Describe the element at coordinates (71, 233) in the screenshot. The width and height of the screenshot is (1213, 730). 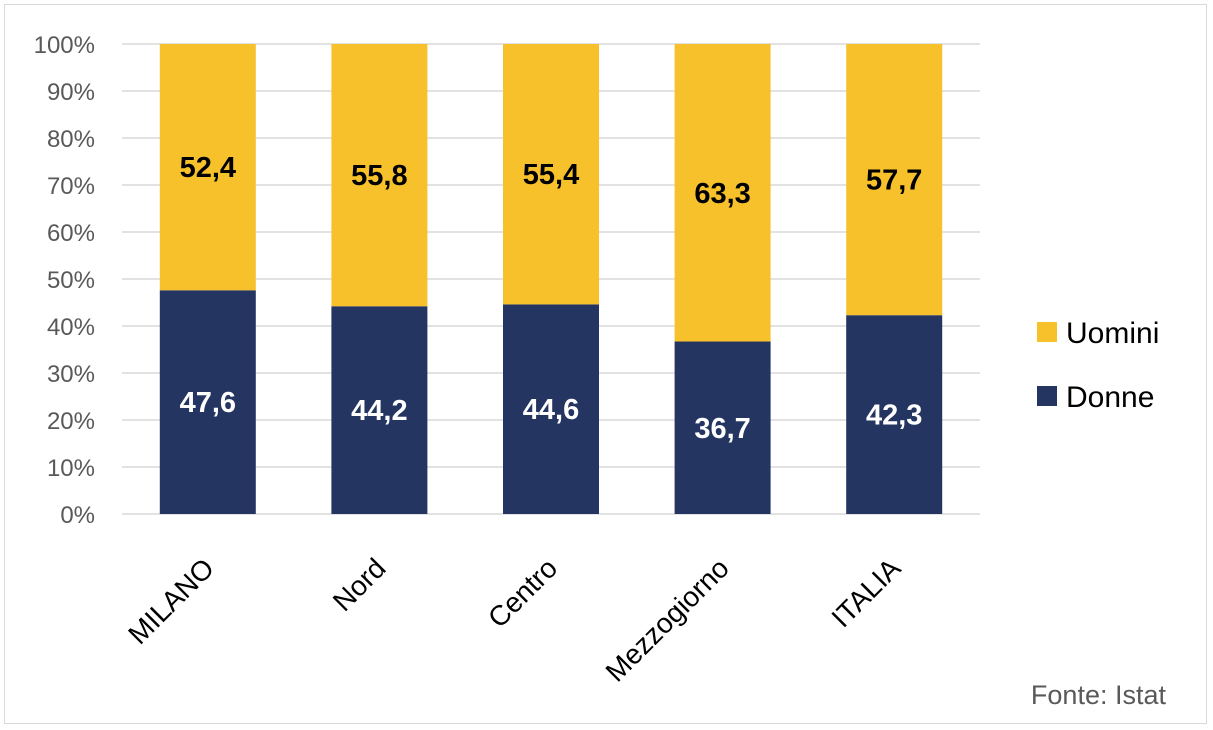
I see `y-tick-label: 60%` at that location.